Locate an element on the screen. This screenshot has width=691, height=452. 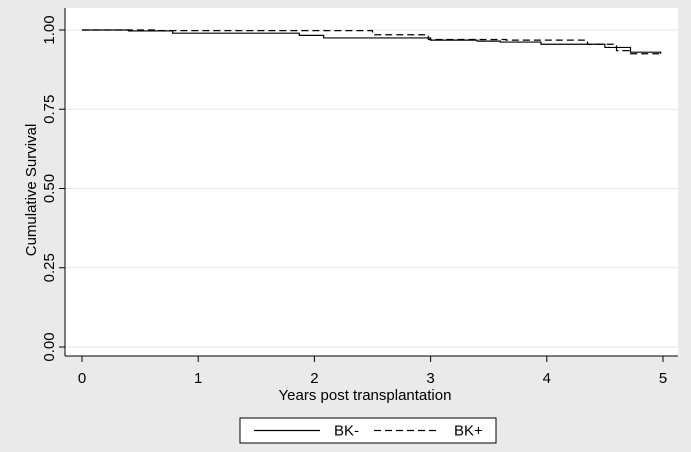
y-tick-label: 0.00 is located at coordinates (49, 346).